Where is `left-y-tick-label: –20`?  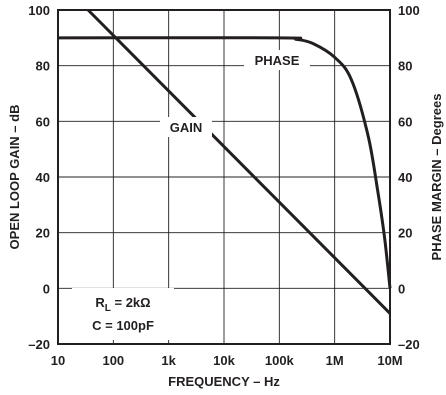
left-y-tick-label: –20 is located at coordinates (39, 344).